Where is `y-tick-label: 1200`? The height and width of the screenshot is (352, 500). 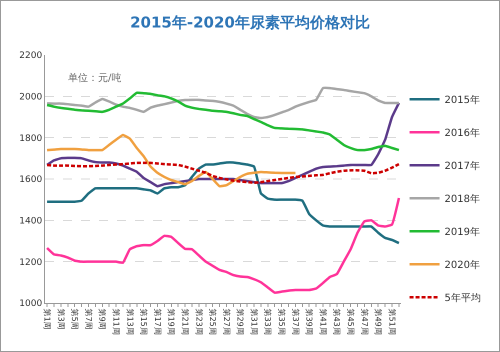 y-tick-label: 1200 is located at coordinates (30, 263).